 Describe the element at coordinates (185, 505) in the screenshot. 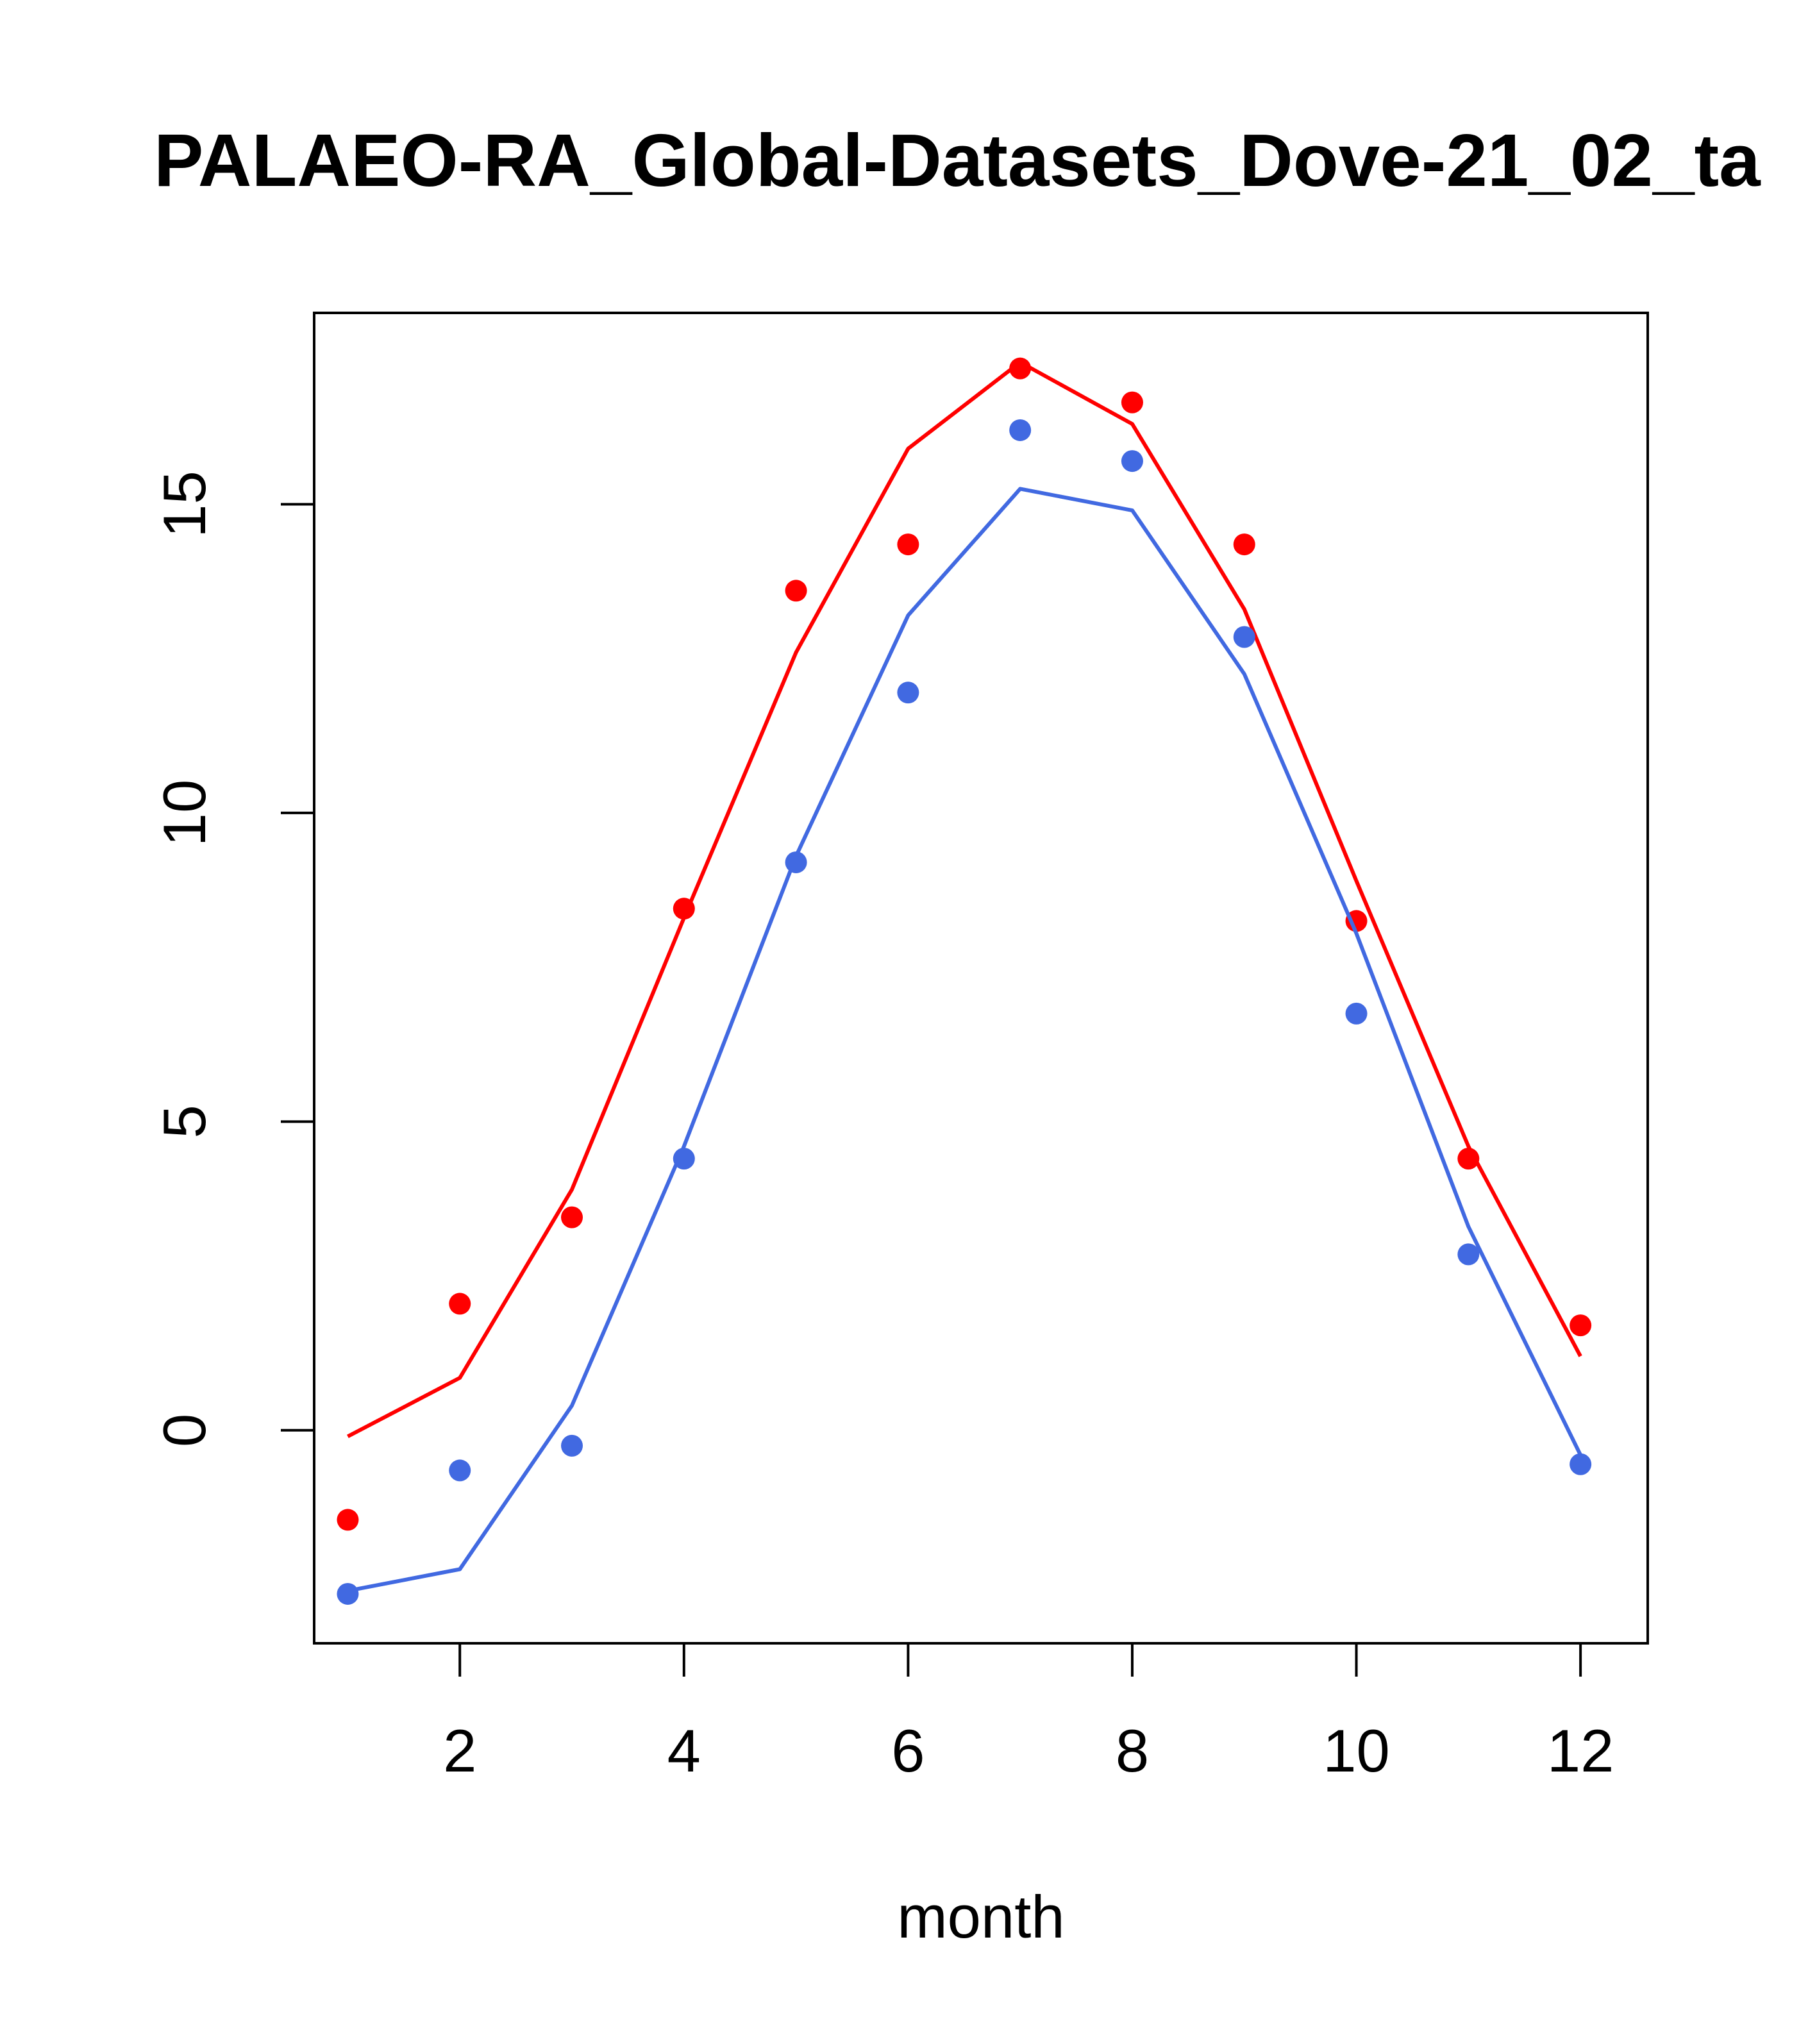

I see `y-tick-label: 15` at that location.